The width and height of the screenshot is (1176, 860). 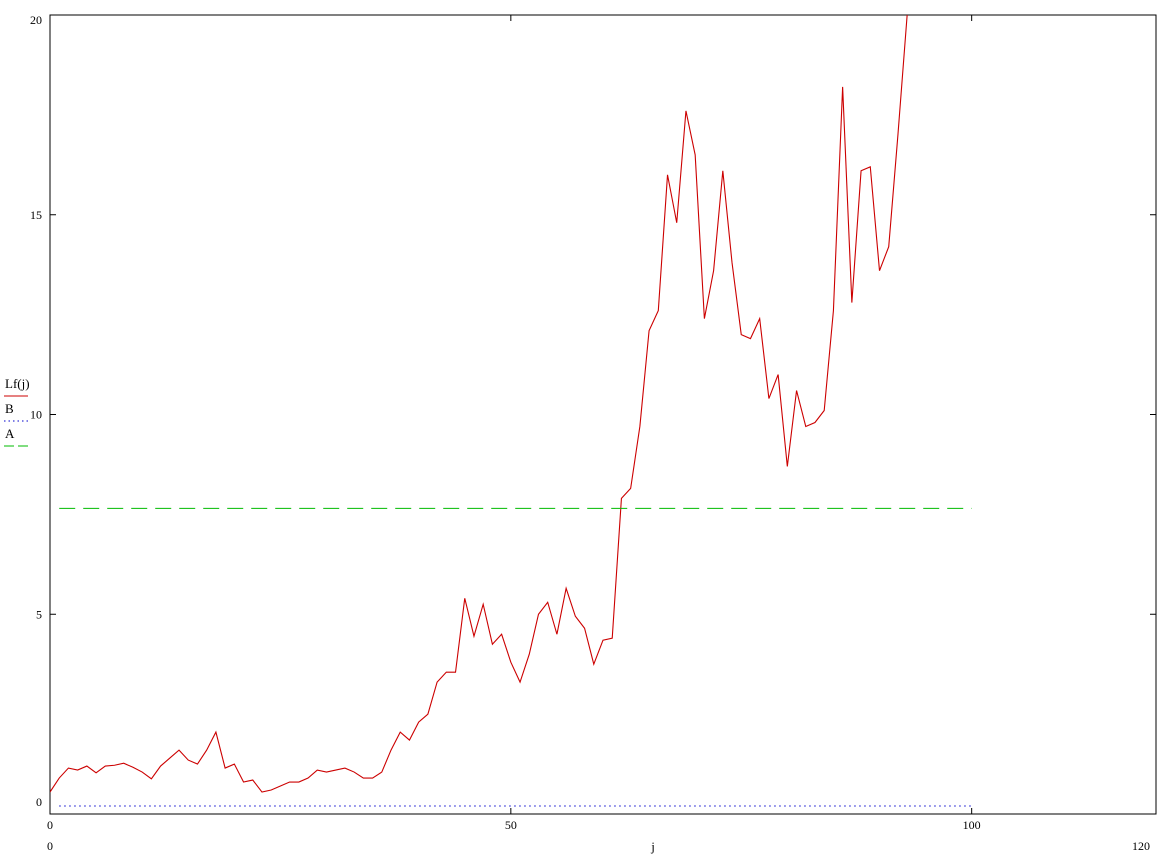 What do you see at coordinates (36, 415) in the screenshot?
I see `y-tick-label: 10` at bounding box center [36, 415].